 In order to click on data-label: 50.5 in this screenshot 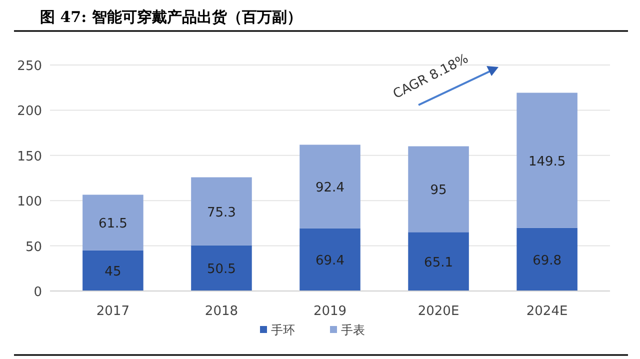, I will do `click(221, 270)`.